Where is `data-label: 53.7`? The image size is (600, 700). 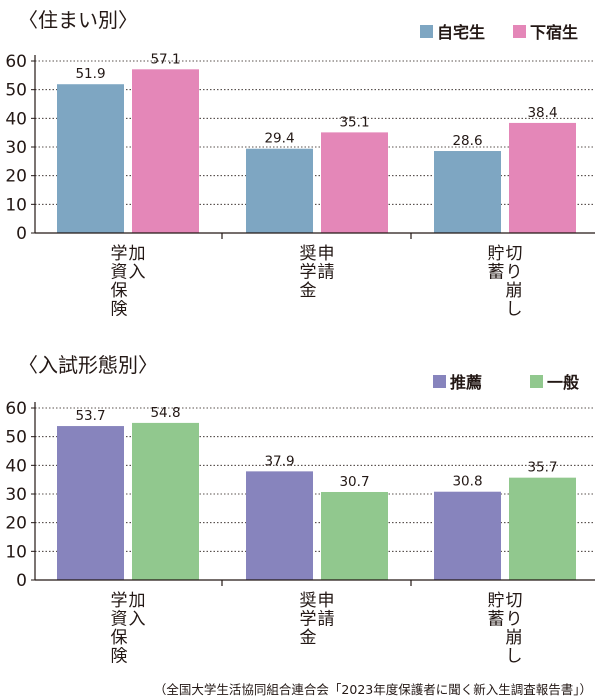 data-label: 53.7 is located at coordinates (90, 416).